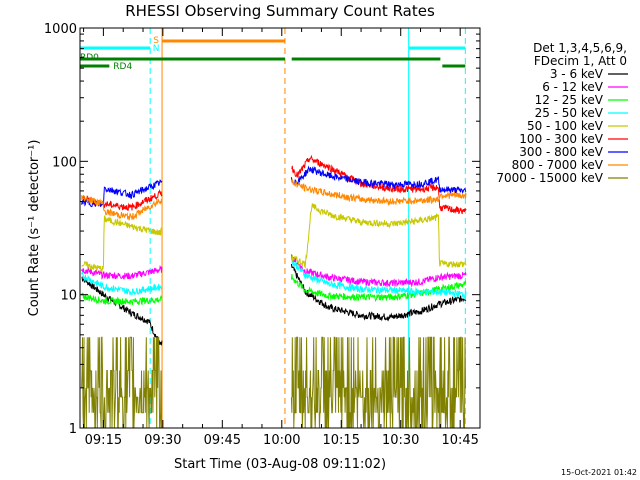 The width and height of the screenshot is (640, 480). What do you see at coordinates (569, 100) in the screenshot?
I see `legend-label: 12 - 25 keV` at bounding box center [569, 100].